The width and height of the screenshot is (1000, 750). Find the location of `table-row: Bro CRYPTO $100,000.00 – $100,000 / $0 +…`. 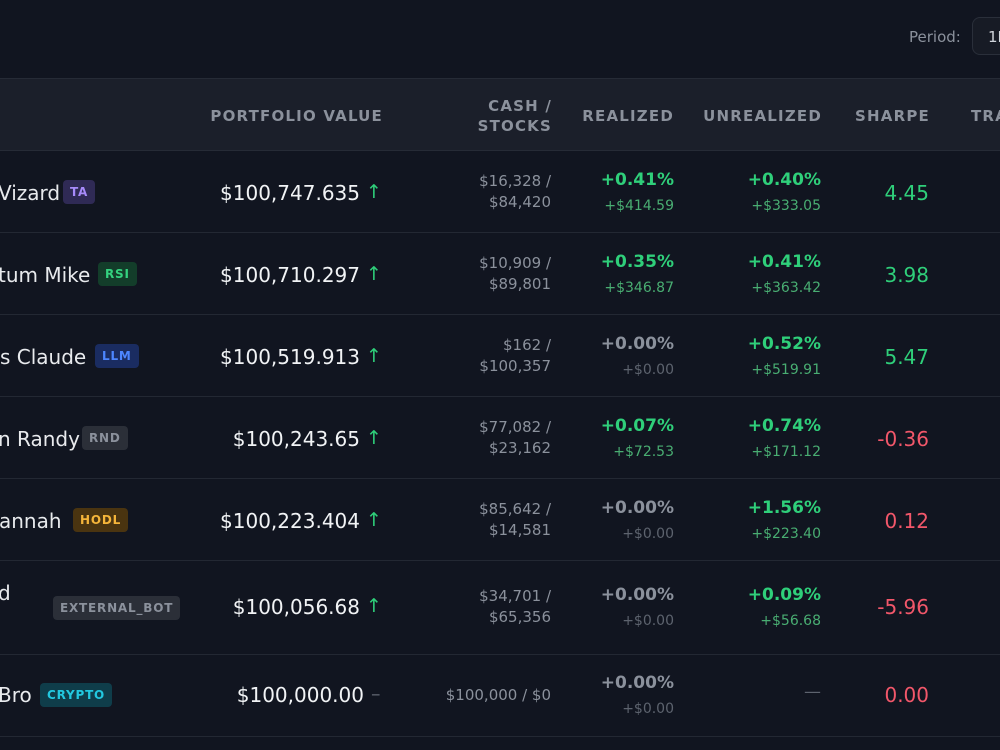

table-row: Bro CRYPTO $100,000.00 – $100,000 / $0 +… is located at coordinates (500, 696).